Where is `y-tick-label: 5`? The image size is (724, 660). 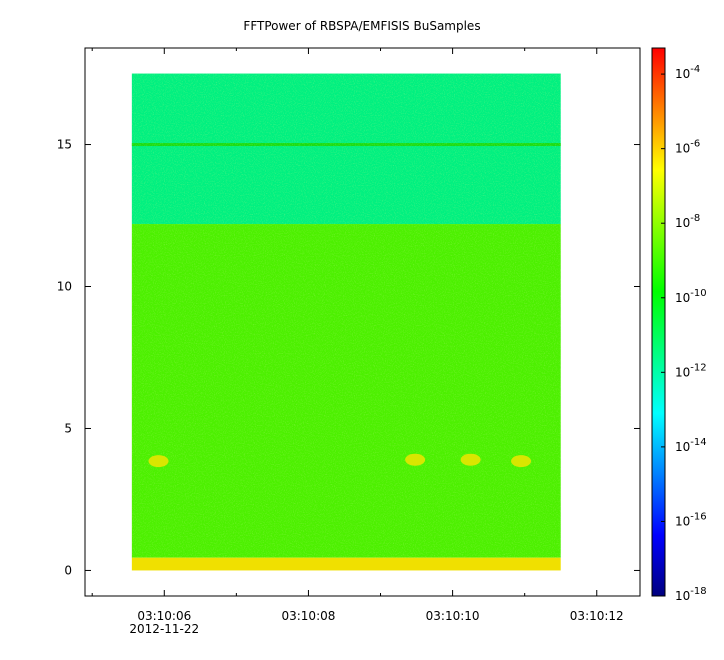
y-tick-label: 5 is located at coordinates (68, 428).